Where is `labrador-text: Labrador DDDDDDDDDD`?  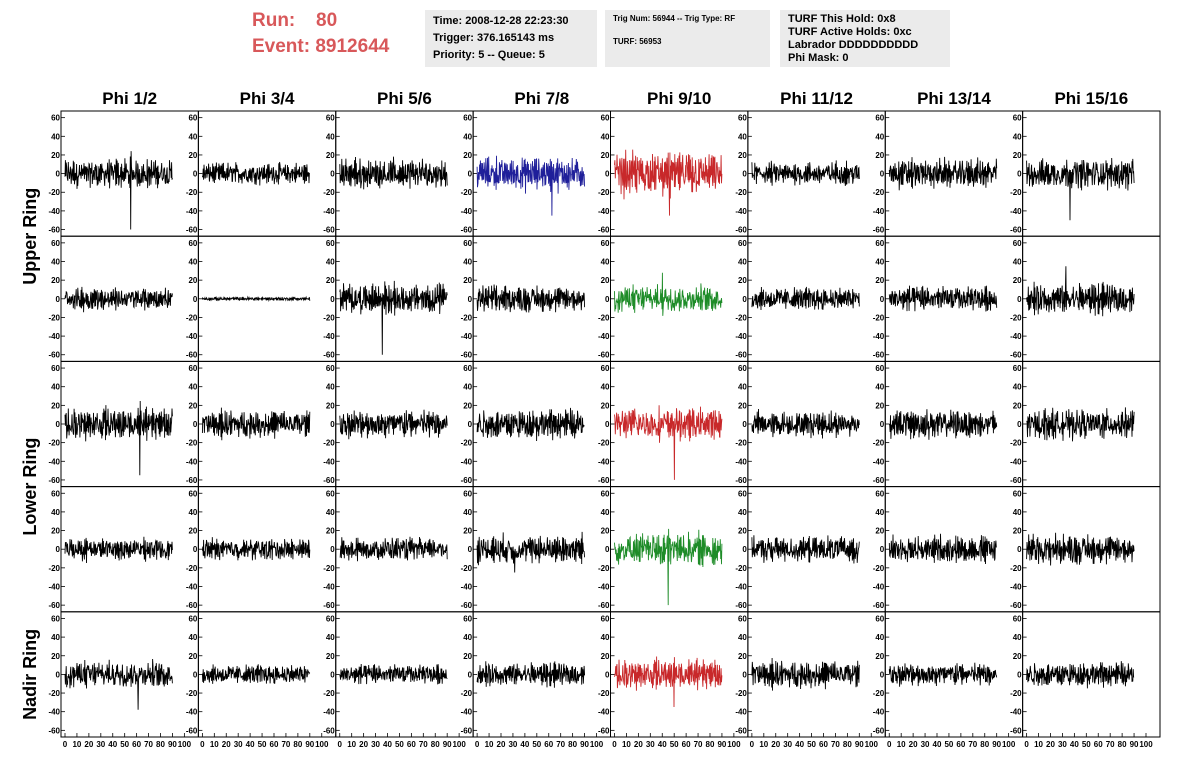
labrador-text: Labrador DDDDDDDDDD is located at coordinates (853, 45).